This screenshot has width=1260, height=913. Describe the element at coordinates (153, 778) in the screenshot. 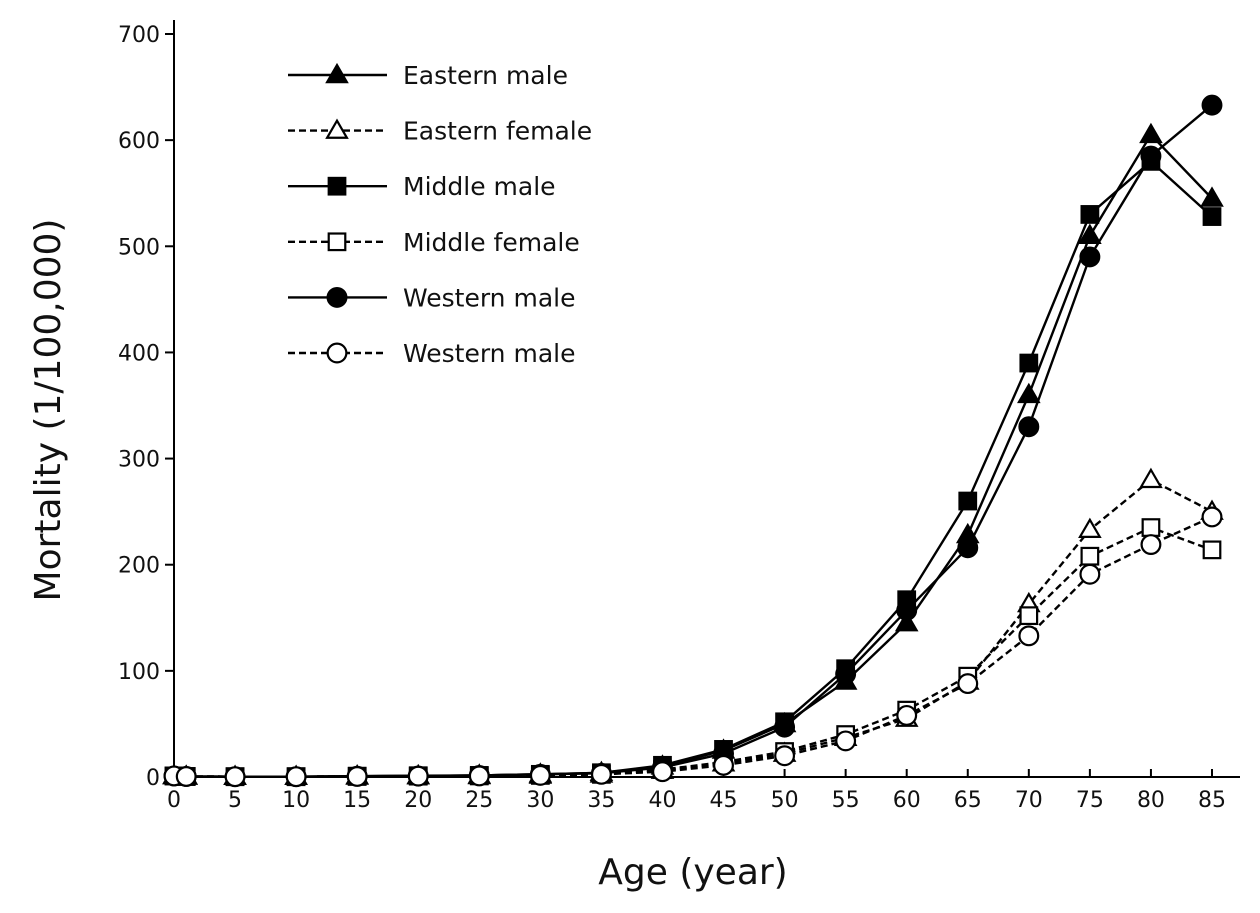

I see `y-tick-label: 0` at that location.